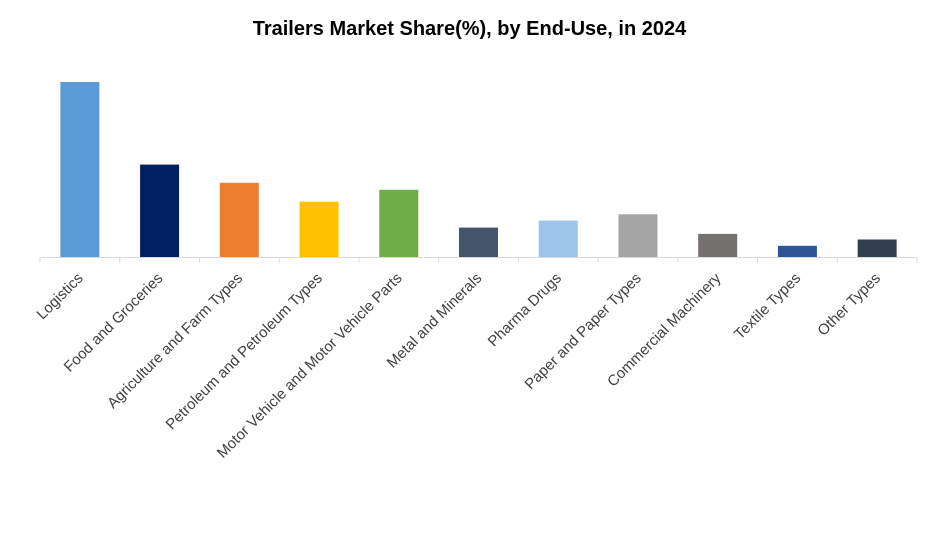 The image size is (939, 560). I want to click on x-tick-label: Motor Vehicle and Motor Vehicle Parts, so click(310, 366).